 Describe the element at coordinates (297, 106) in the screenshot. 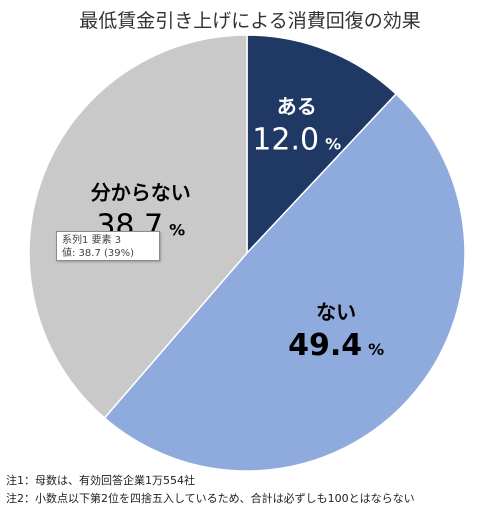

I see `slice-label-aru: ある` at that location.